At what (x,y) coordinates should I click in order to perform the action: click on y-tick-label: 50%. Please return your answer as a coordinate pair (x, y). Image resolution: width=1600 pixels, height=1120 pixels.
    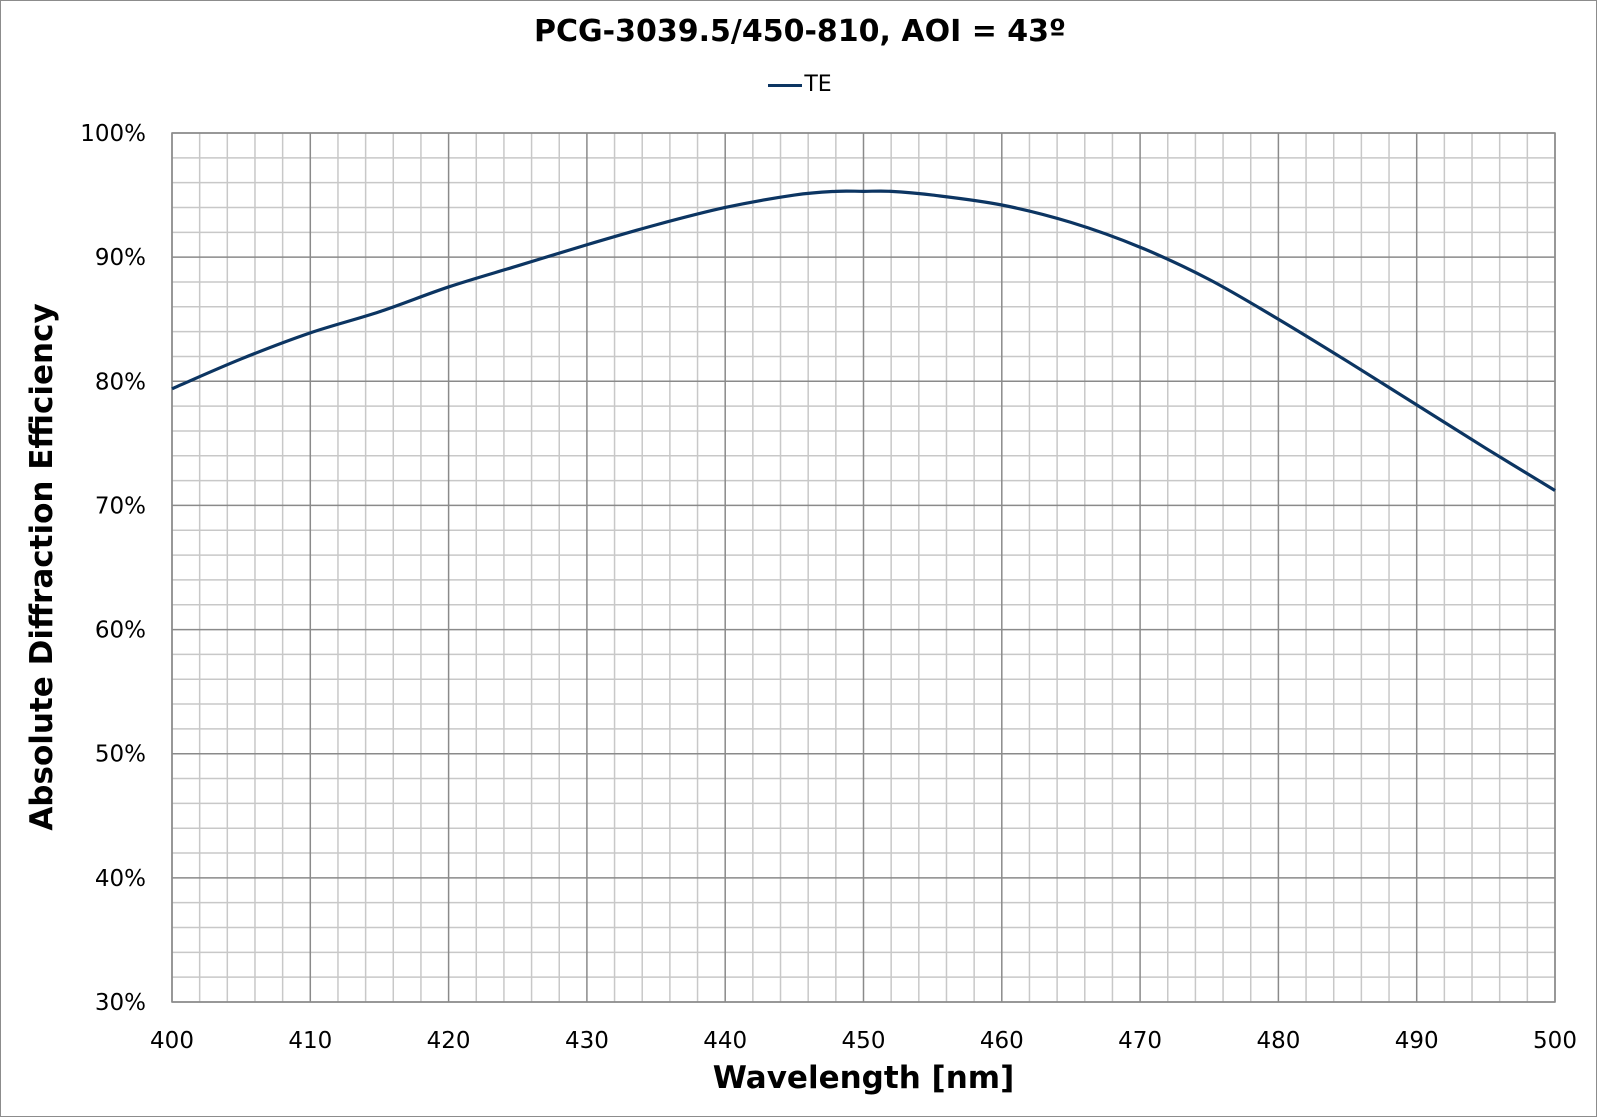
    Looking at the image, I should click on (120, 755).